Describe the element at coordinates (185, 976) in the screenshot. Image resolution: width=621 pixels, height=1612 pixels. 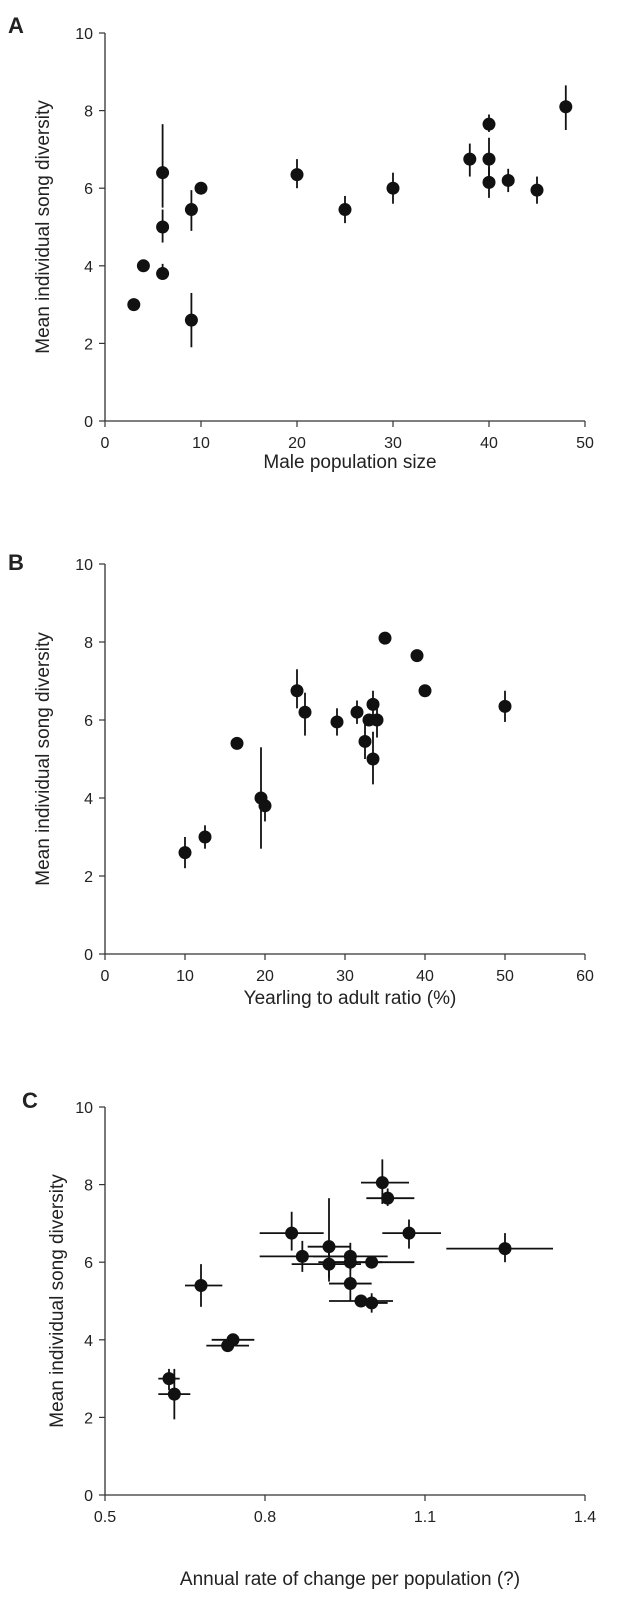
I see `panel-b-x-tick-label: 10` at that location.